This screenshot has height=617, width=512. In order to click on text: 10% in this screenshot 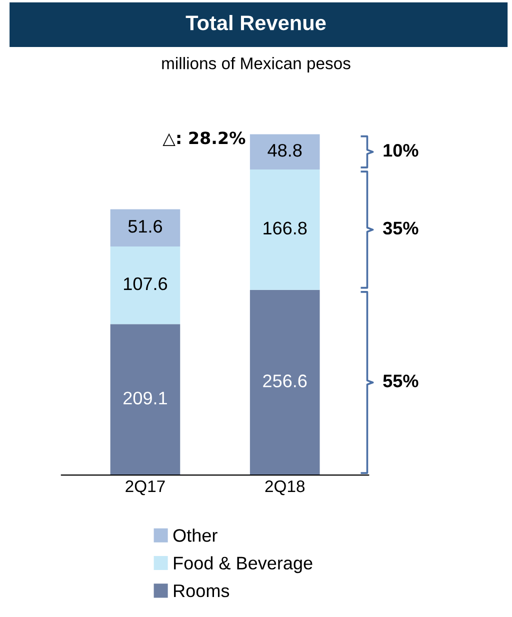, I will do `click(401, 150)`.